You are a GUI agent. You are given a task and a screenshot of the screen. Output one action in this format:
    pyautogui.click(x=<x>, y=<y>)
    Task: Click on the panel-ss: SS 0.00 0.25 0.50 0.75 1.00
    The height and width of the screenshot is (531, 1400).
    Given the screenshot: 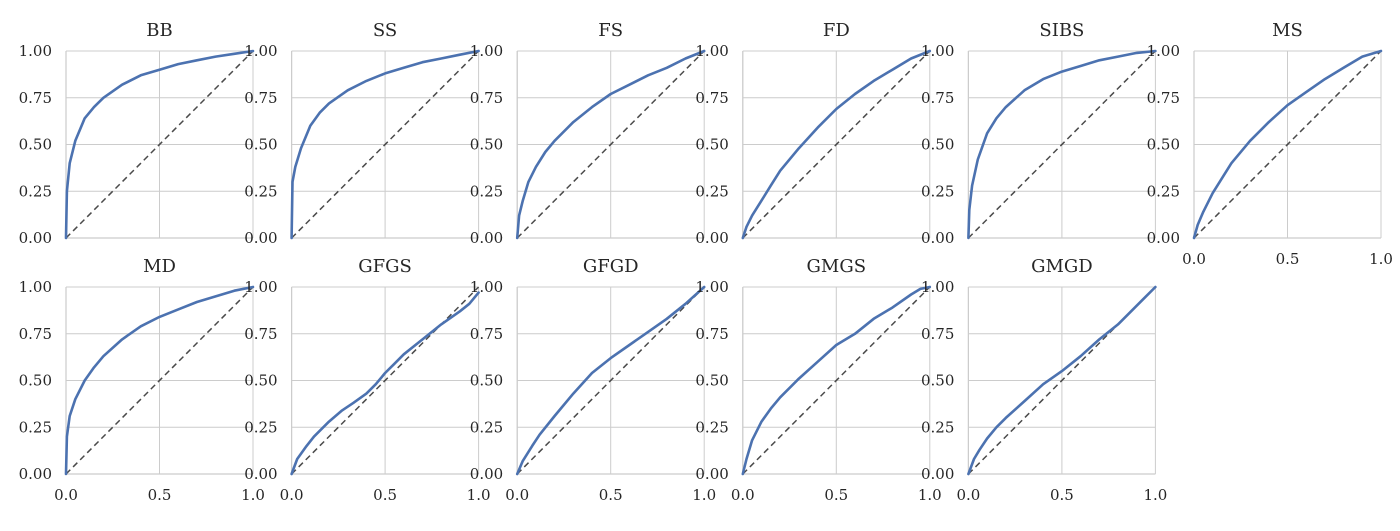 What is the action you would take?
    pyautogui.click(x=362, y=133)
    